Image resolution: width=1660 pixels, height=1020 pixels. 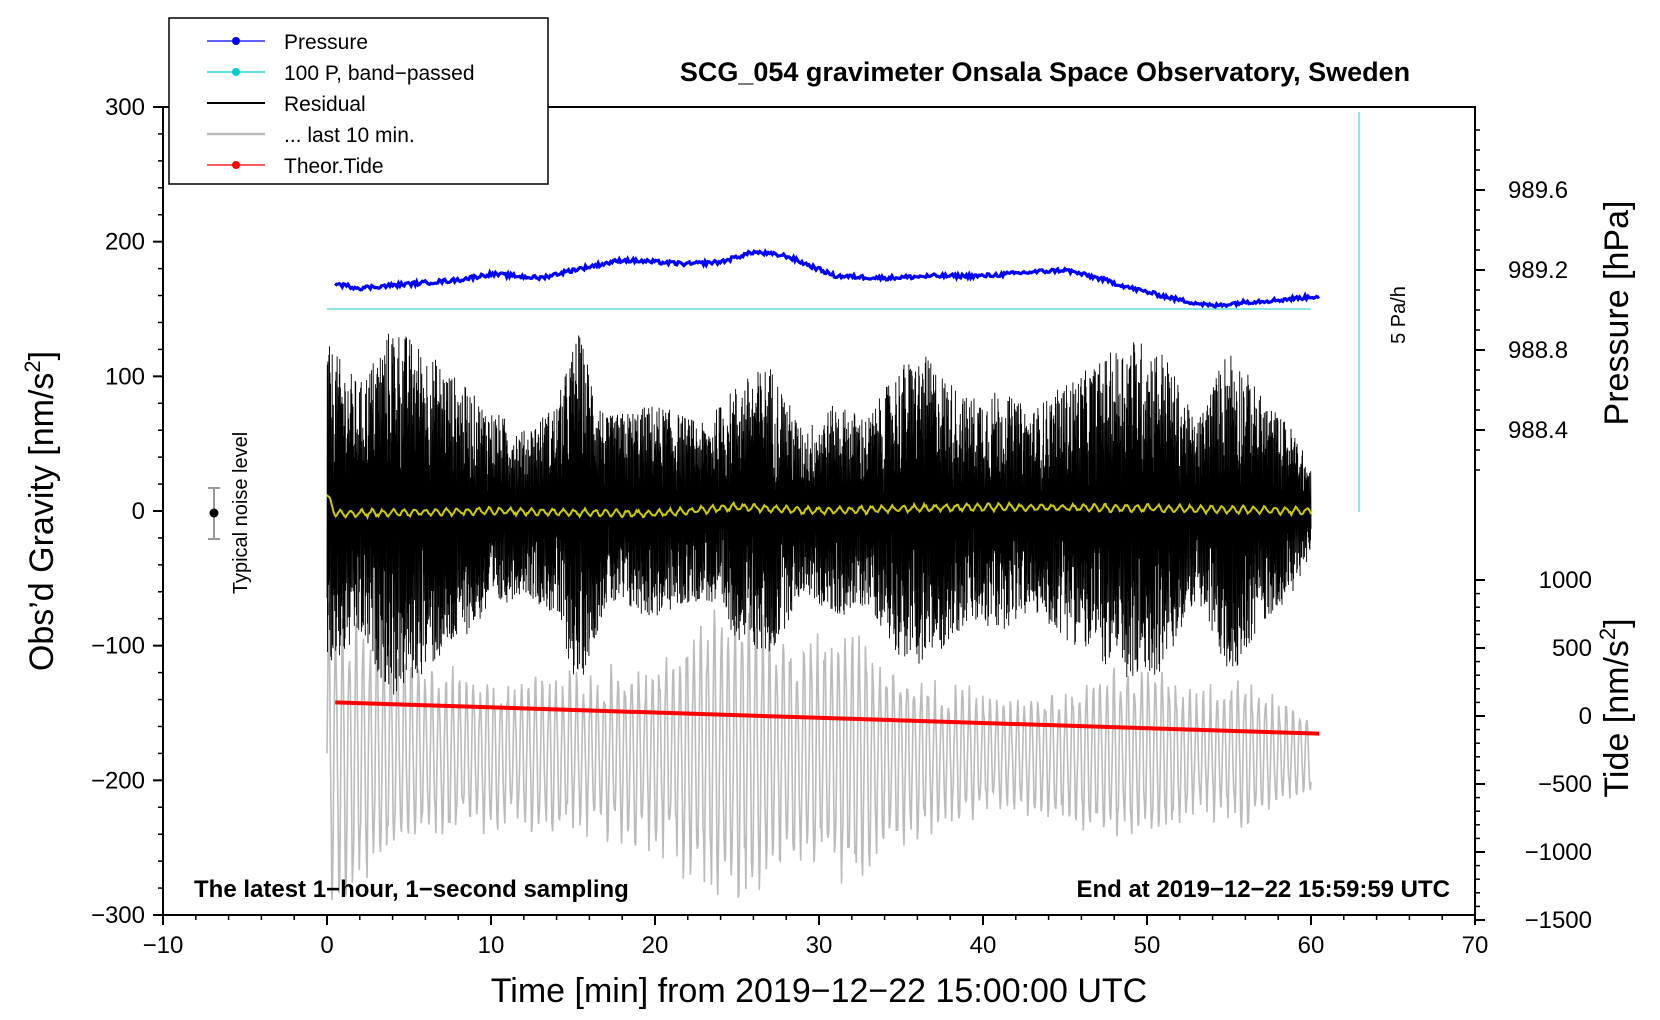 I want to click on legend-label: Residual, so click(x=325, y=104).